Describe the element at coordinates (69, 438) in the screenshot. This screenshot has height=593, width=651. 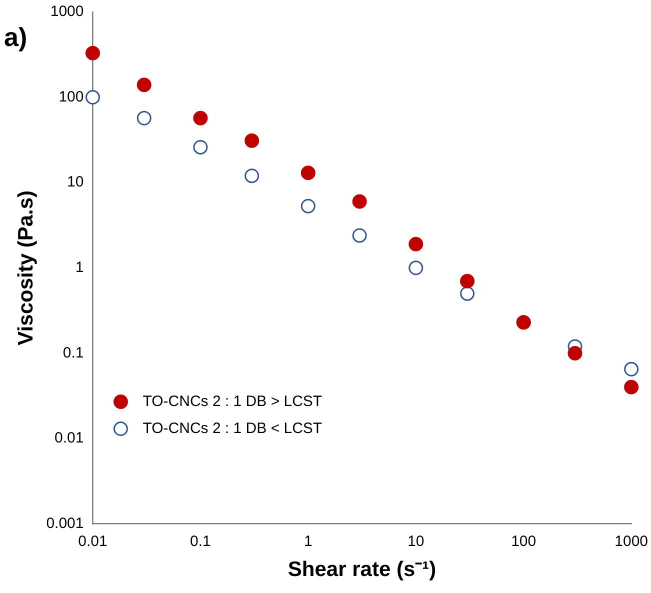
I see `y-tick-label: 0.01` at that location.